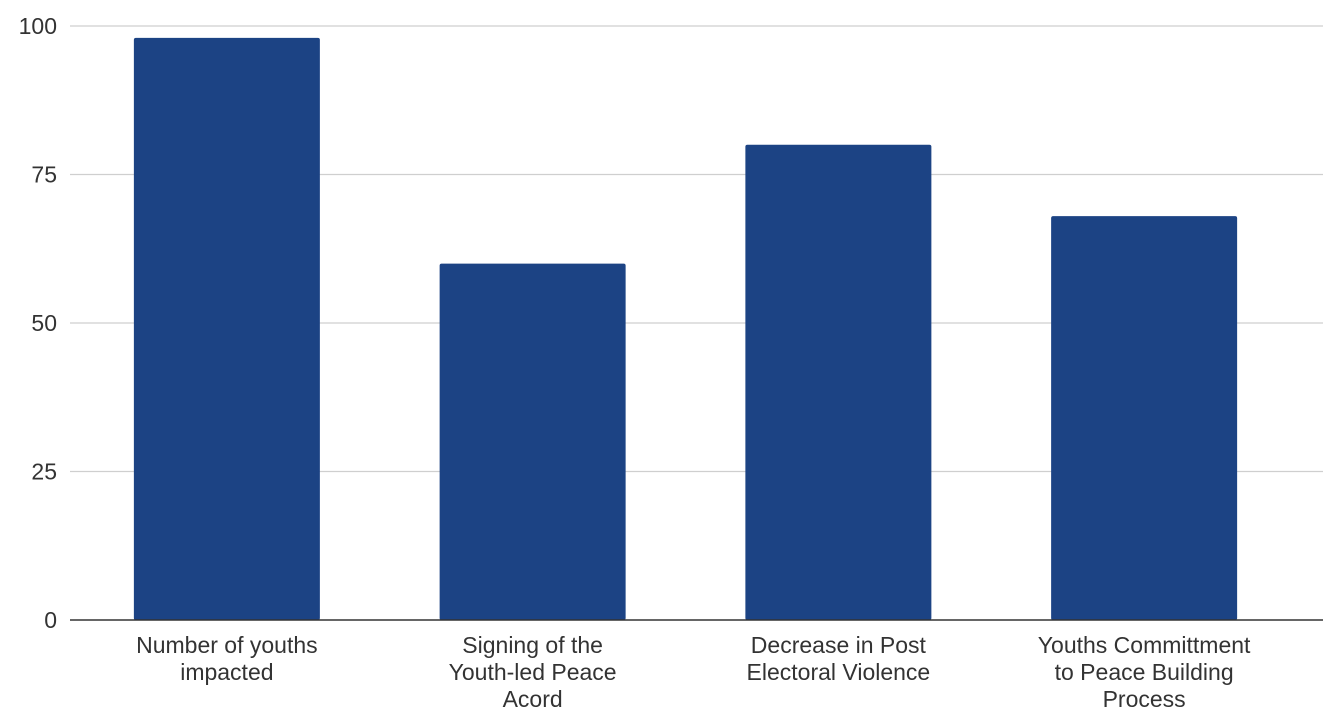  I want to click on x-category-label: Decrease in Post Electoral Violence, so click(839, 658).